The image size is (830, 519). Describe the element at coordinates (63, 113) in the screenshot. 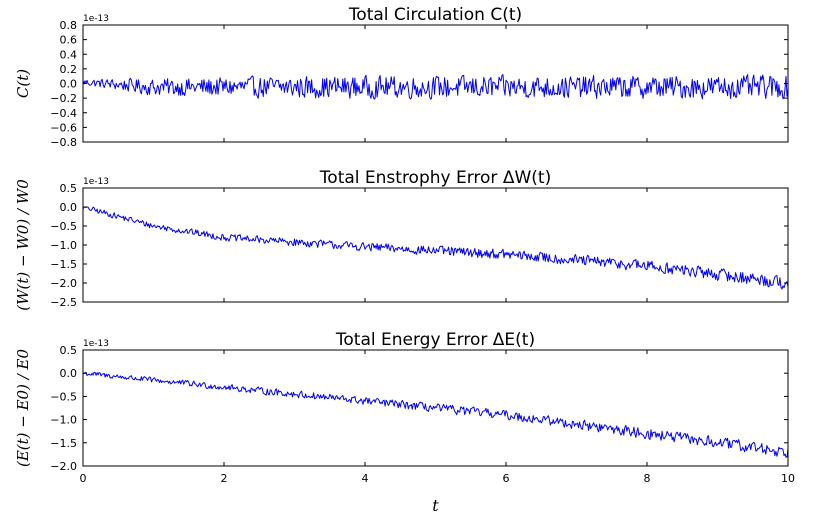

I see `y-tick-label: −0.4` at that location.